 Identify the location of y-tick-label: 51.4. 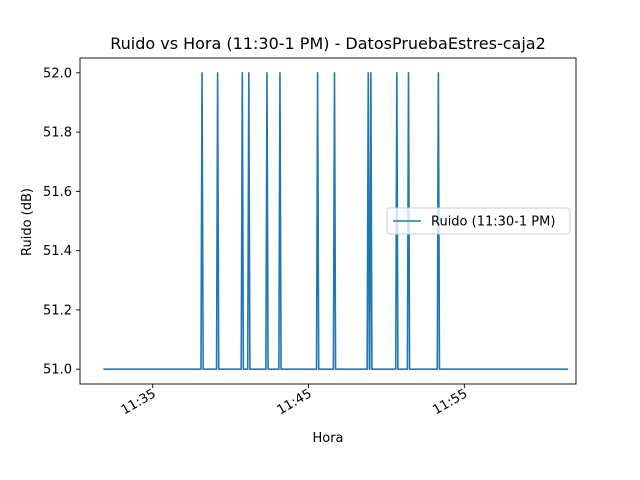
(57, 251).